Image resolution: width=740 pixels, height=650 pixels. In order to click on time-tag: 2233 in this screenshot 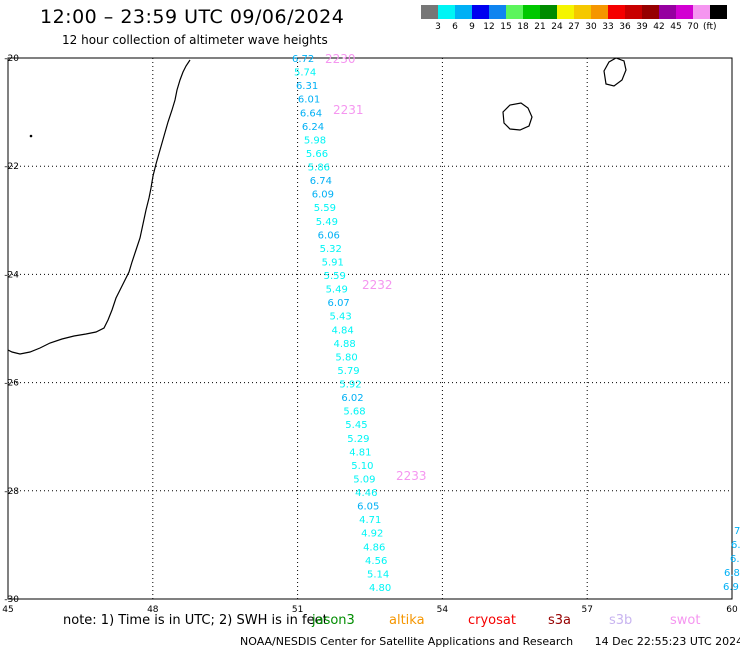, I will do `click(411, 476)`.